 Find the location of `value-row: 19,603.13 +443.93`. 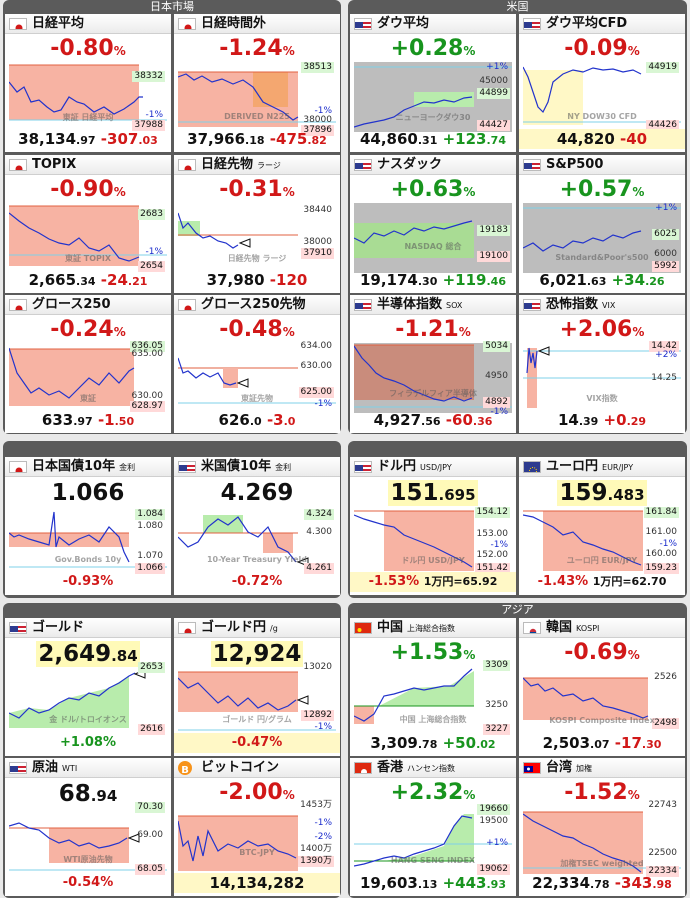

value-row: 19,603.13 +443.93 is located at coordinates (432, 883).